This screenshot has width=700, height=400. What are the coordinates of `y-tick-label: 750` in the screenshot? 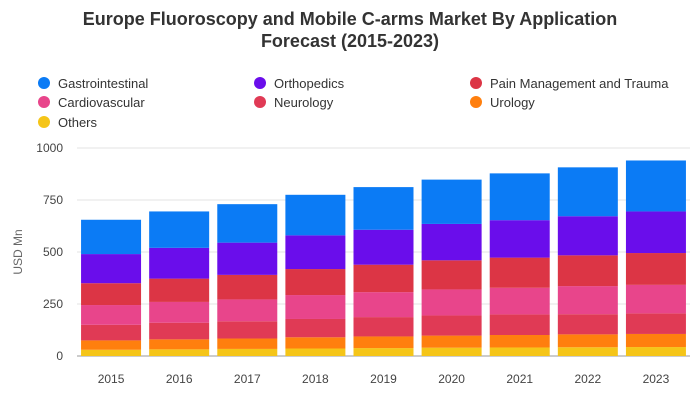 It's located at (53, 200).